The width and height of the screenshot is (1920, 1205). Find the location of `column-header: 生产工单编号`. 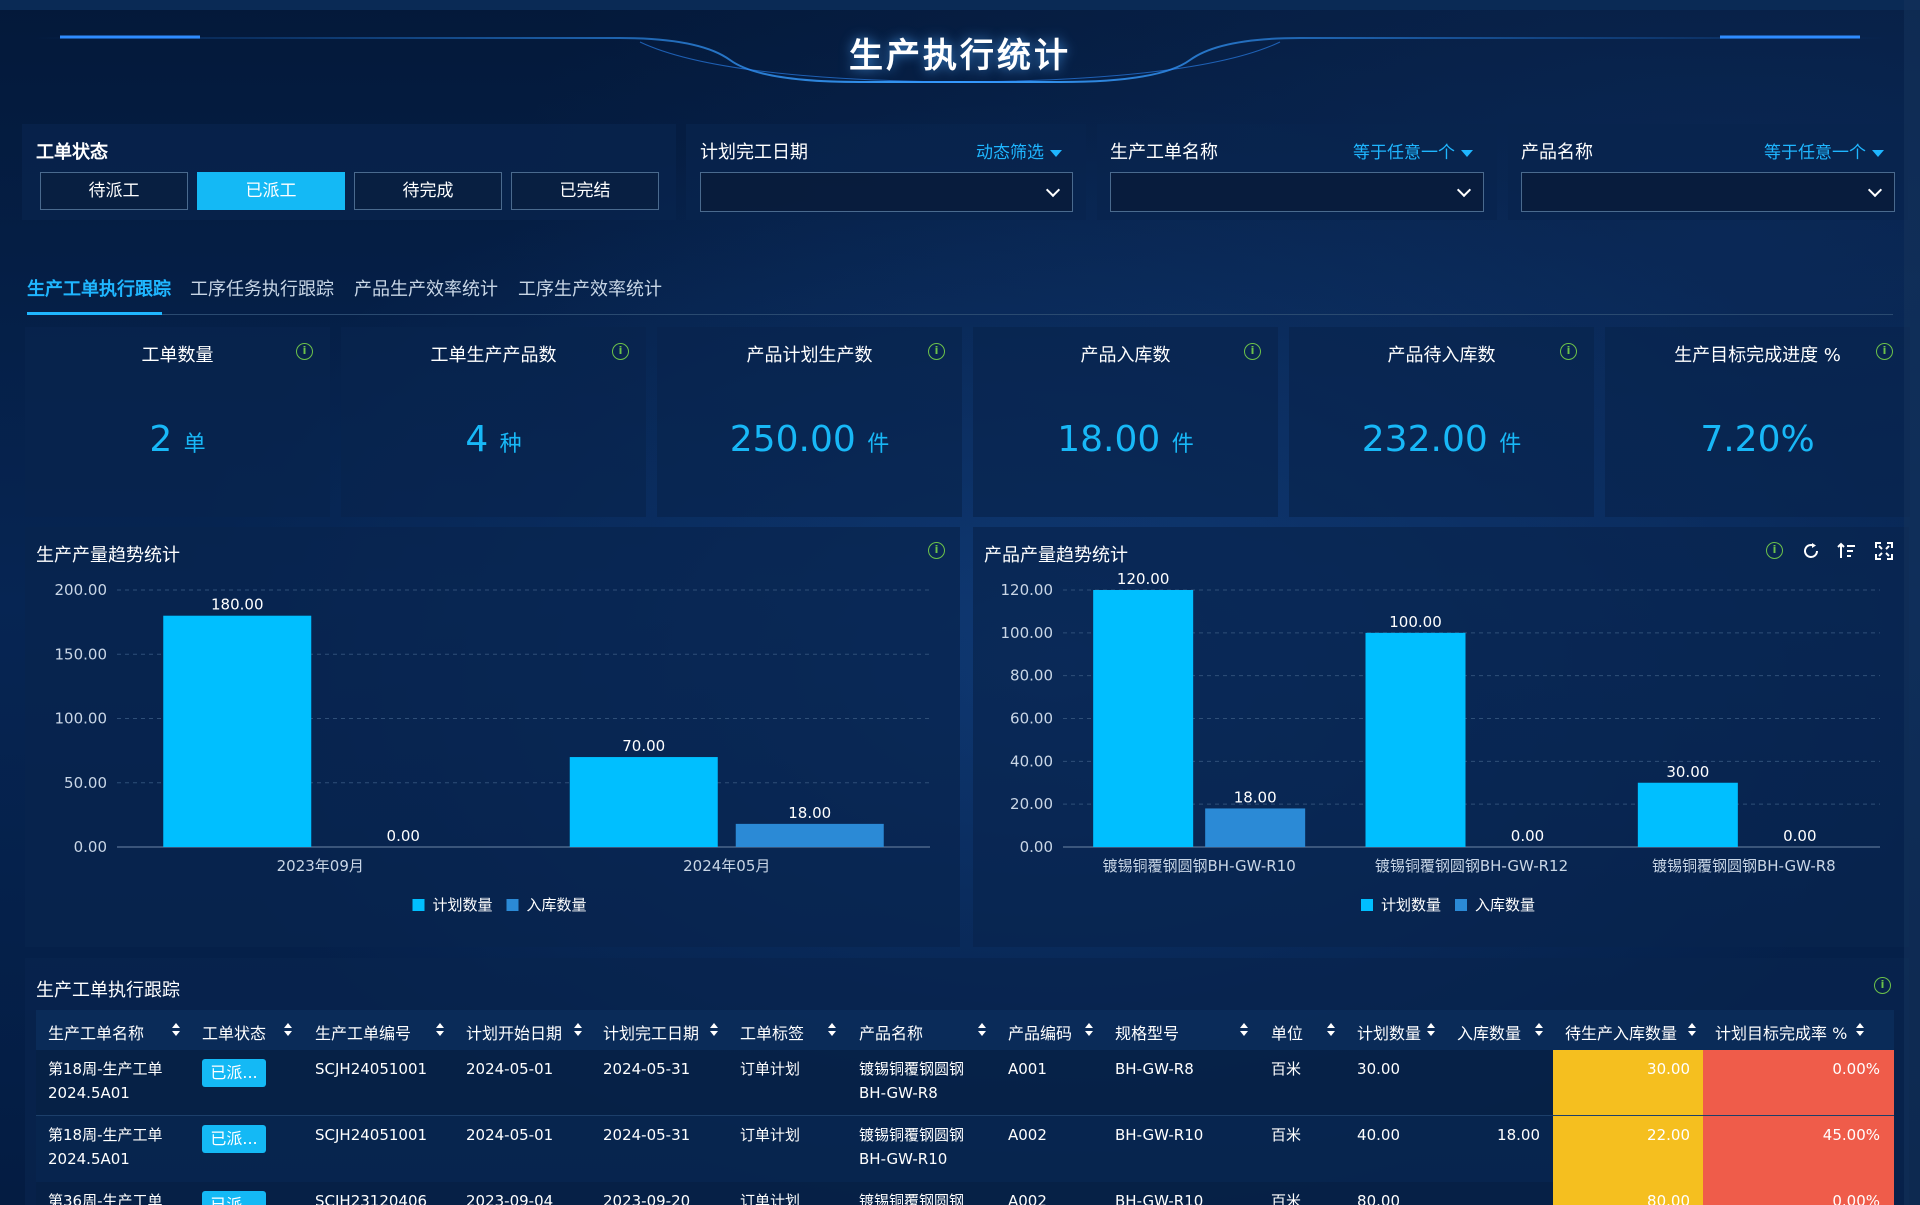

column-header: 生产工单编号 is located at coordinates (363, 1033).